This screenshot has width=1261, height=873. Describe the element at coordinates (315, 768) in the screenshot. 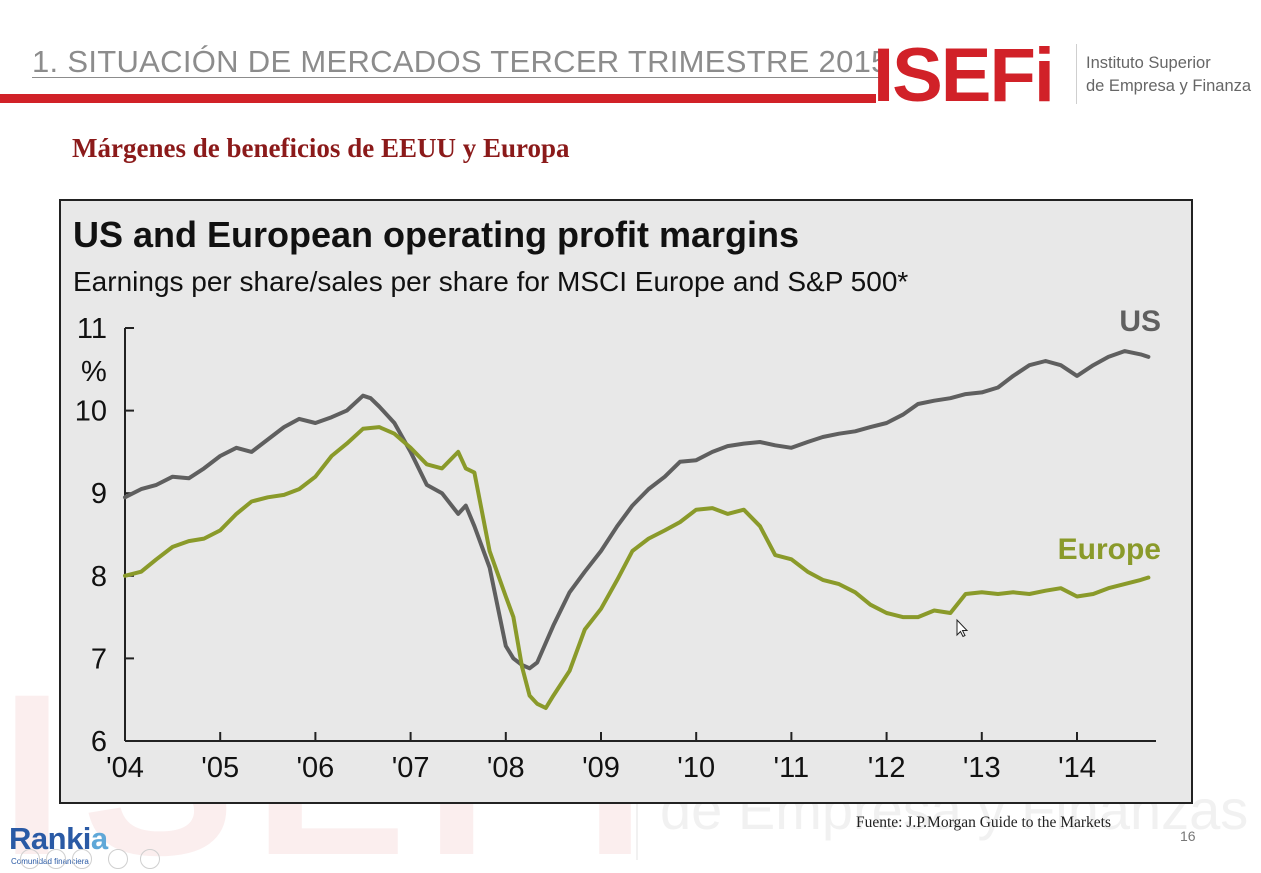

I see `x-tick-label: '06` at that location.